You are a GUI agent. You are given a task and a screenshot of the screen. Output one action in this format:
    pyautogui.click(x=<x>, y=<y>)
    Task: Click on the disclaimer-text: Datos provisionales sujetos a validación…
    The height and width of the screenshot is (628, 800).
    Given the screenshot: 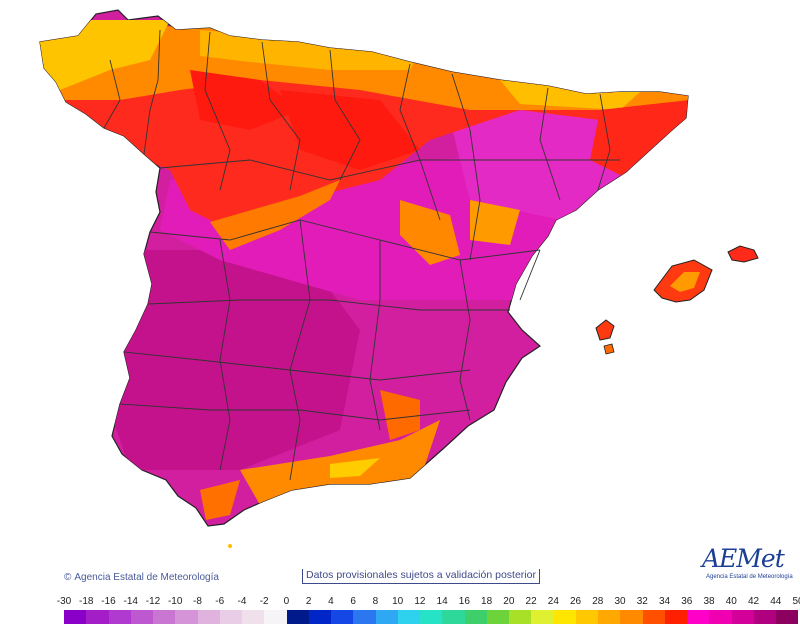 What is the action you would take?
    pyautogui.click(x=421, y=576)
    